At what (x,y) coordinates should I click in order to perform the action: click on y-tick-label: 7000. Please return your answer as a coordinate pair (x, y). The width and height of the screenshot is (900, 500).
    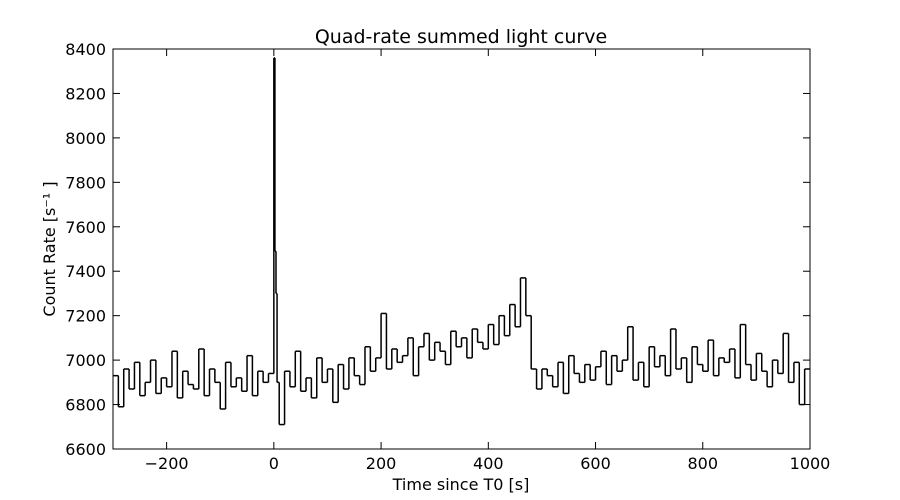
    Looking at the image, I should click on (85, 360).